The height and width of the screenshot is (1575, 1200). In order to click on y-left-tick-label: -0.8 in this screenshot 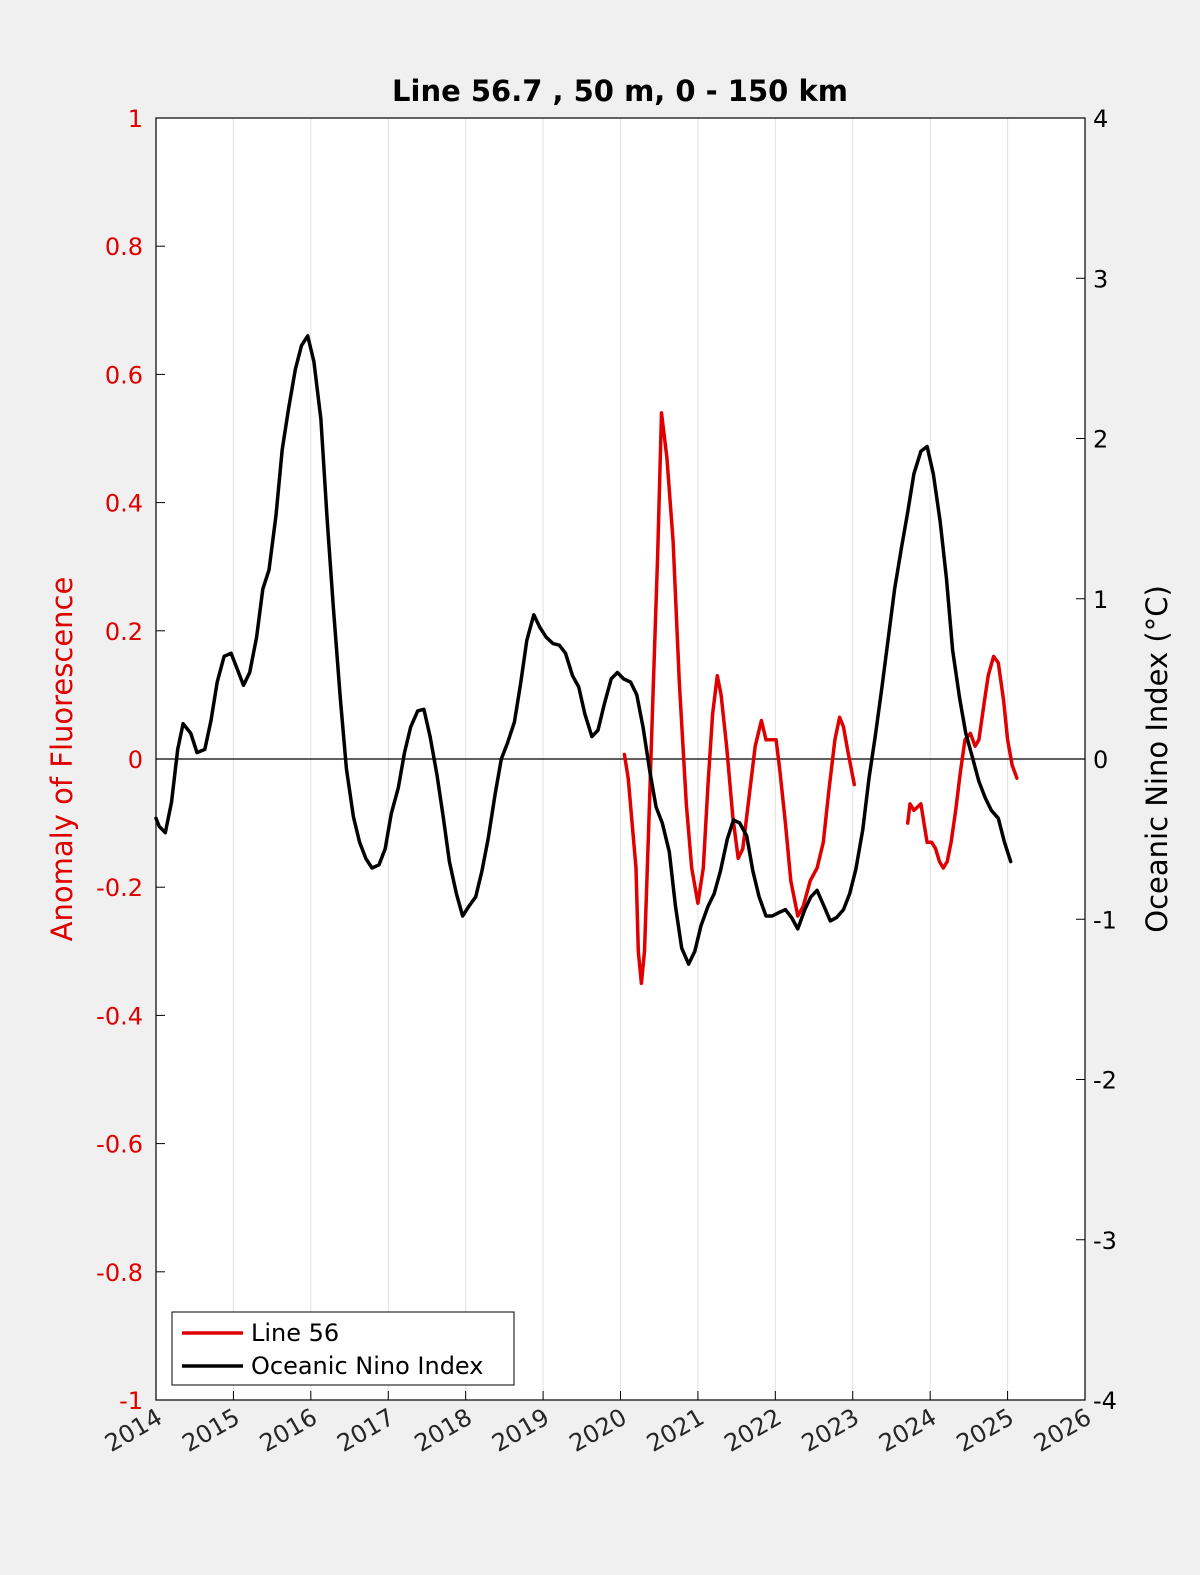, I will do `click(119, 1273)`.